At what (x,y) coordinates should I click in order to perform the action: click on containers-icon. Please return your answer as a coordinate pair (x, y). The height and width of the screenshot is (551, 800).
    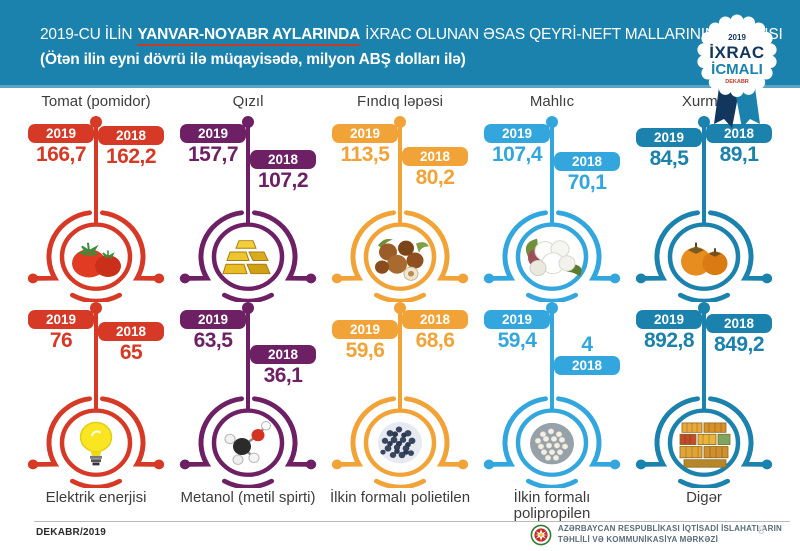
    Looking at the image, I should click on (705, 445).